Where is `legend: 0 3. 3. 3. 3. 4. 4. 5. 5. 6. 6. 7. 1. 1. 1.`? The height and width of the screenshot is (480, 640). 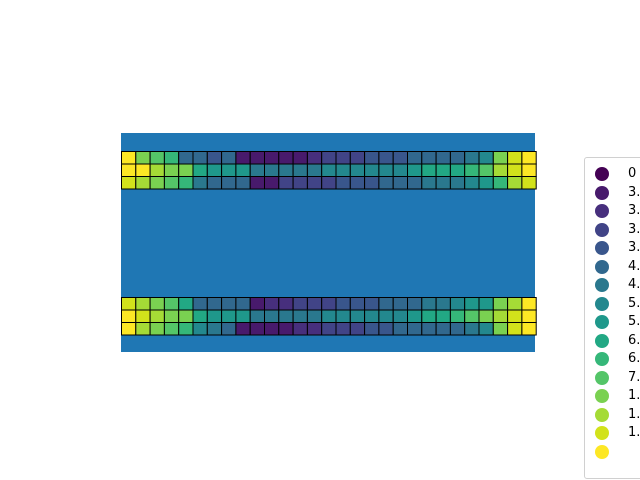 legend: 0 3. 3. 3. 3. 4. 4. 5. 5. 6. 6. 7. 1. 1. 1. is located at coordinates (612, 318).